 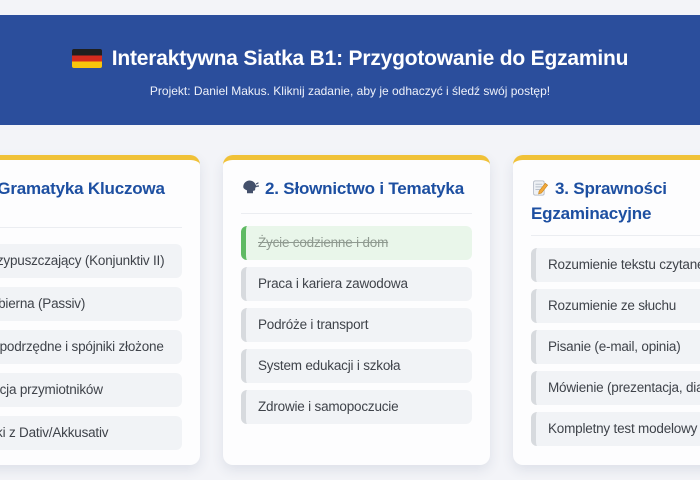 I want to click on speaking-head-icon, so click(x=250, y=191).